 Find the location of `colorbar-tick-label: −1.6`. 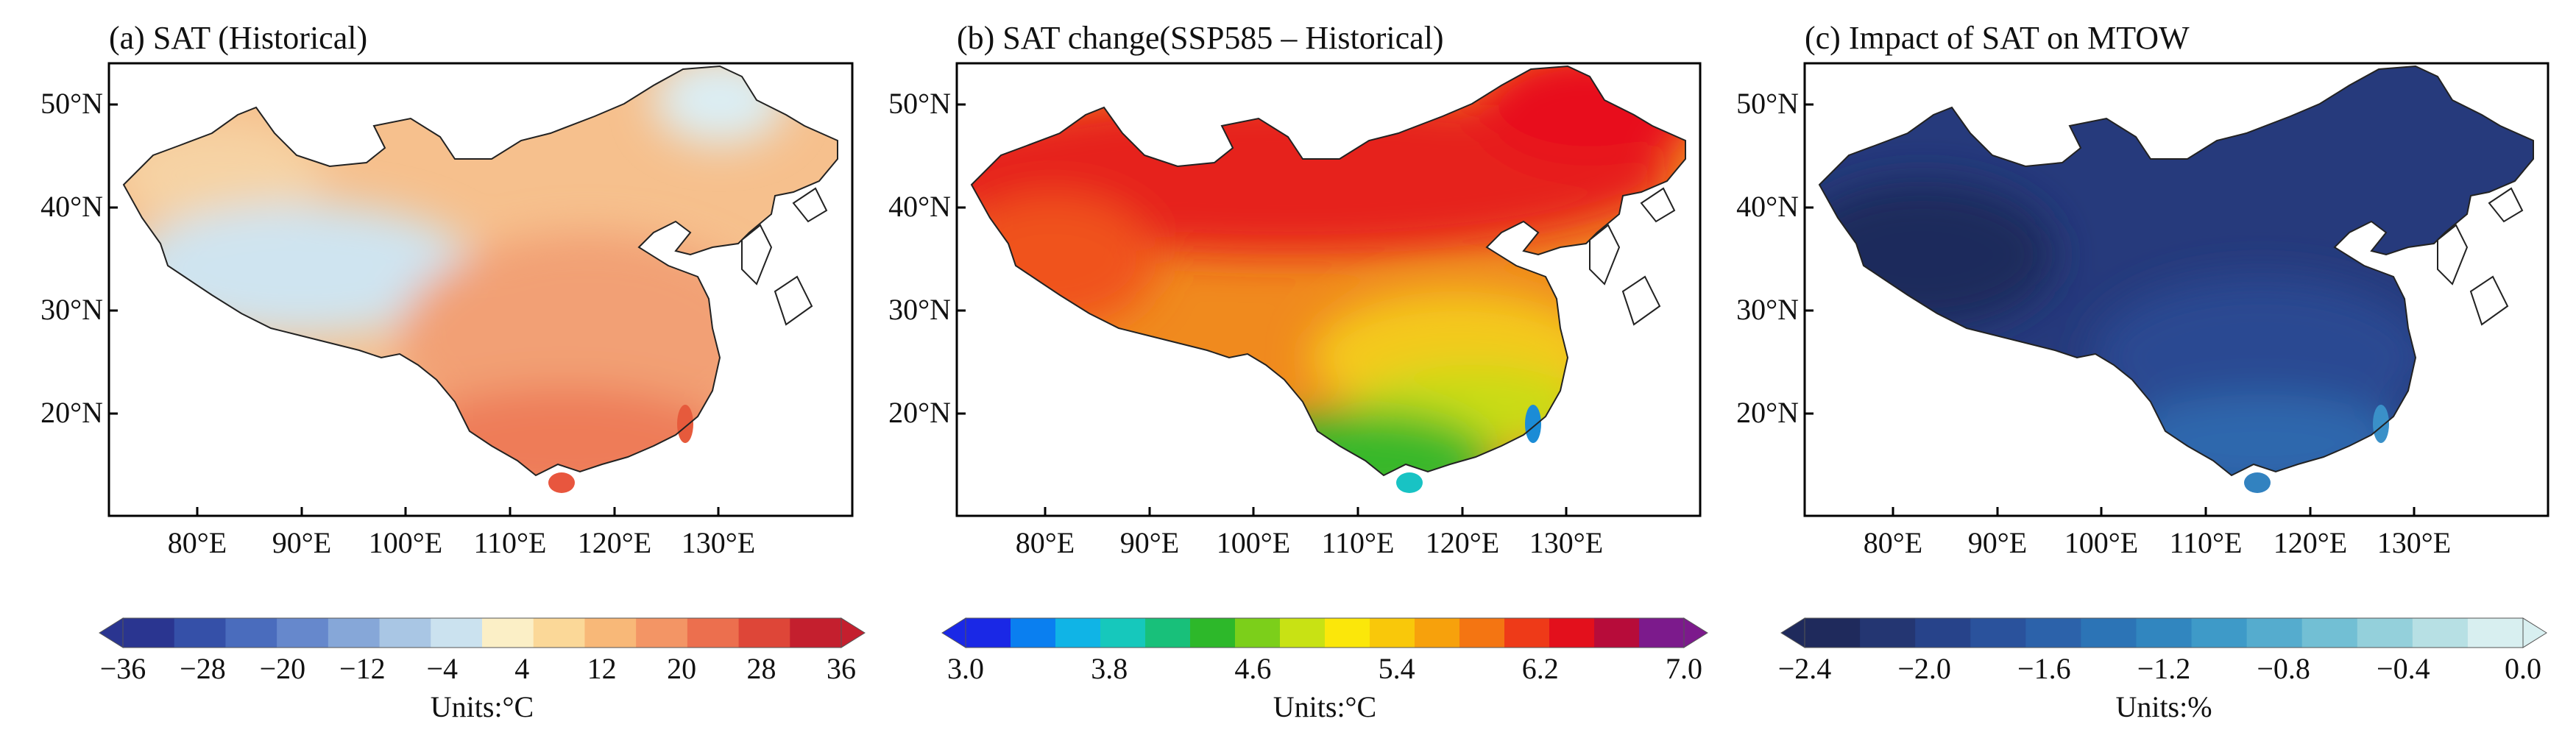

colorbar-tick-label: −1.6 is located at coordinates (2044, 669).